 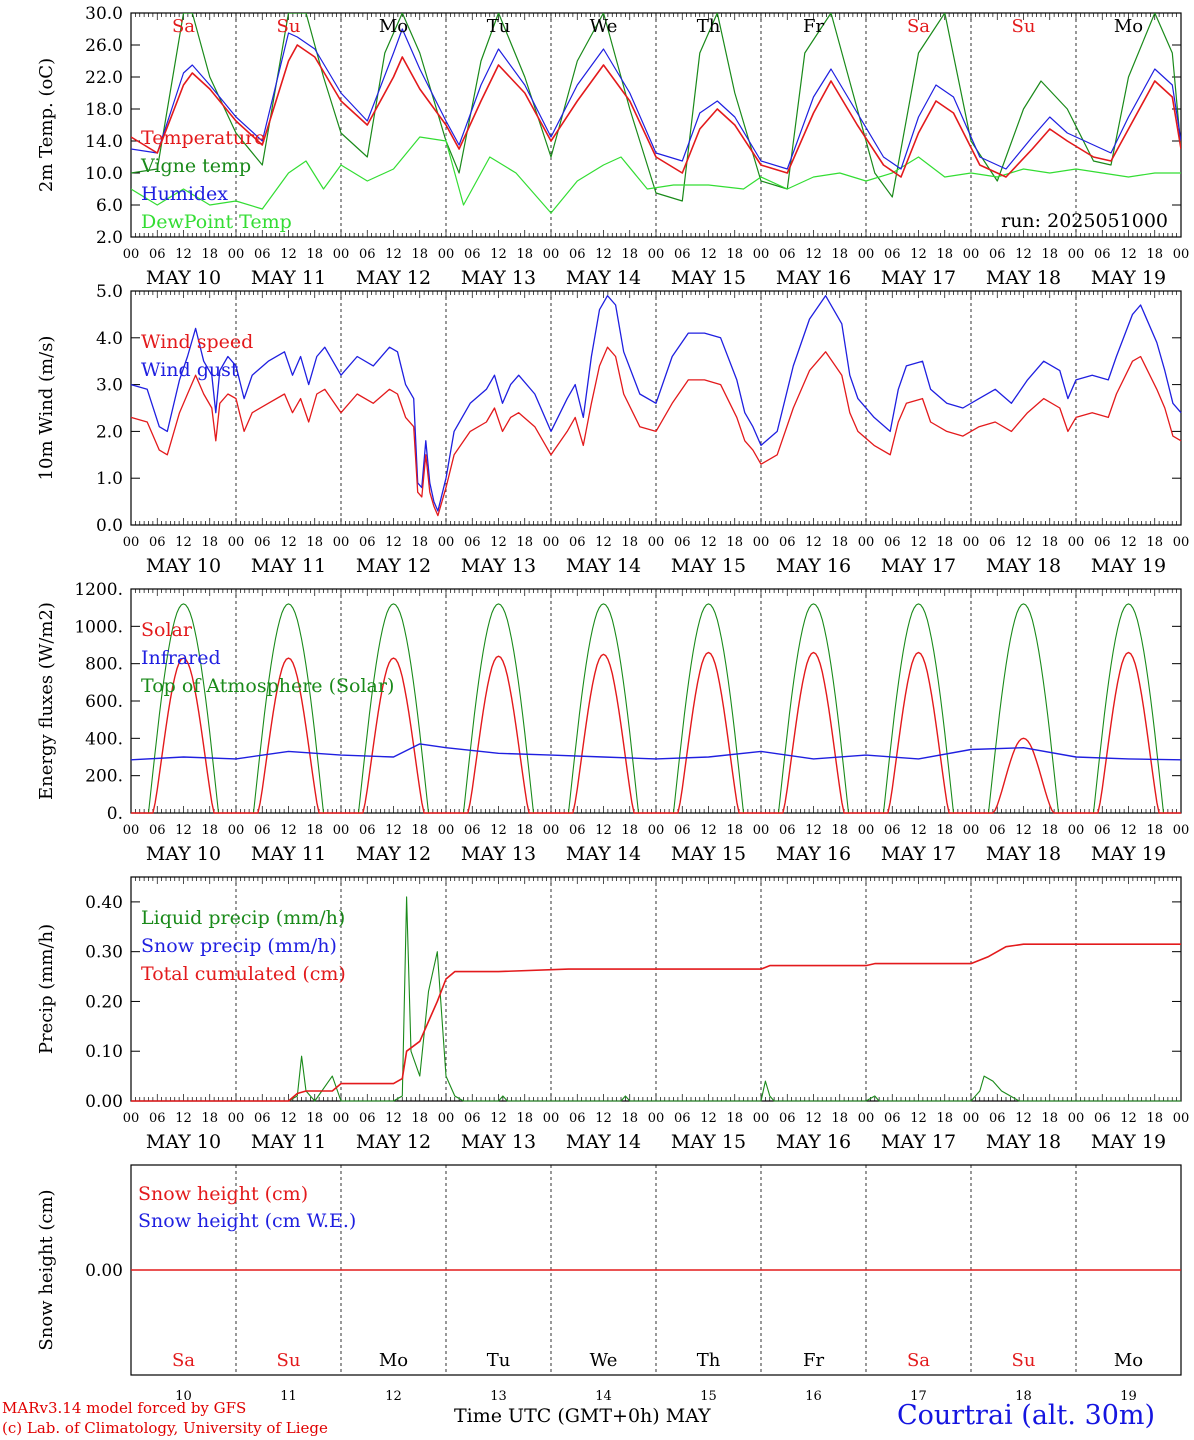 What do you see at coordinates (243, 918) in the screenshot?
I see `legend-entry: Liquid precip (mm/h)` at bounding box center [243, 918].